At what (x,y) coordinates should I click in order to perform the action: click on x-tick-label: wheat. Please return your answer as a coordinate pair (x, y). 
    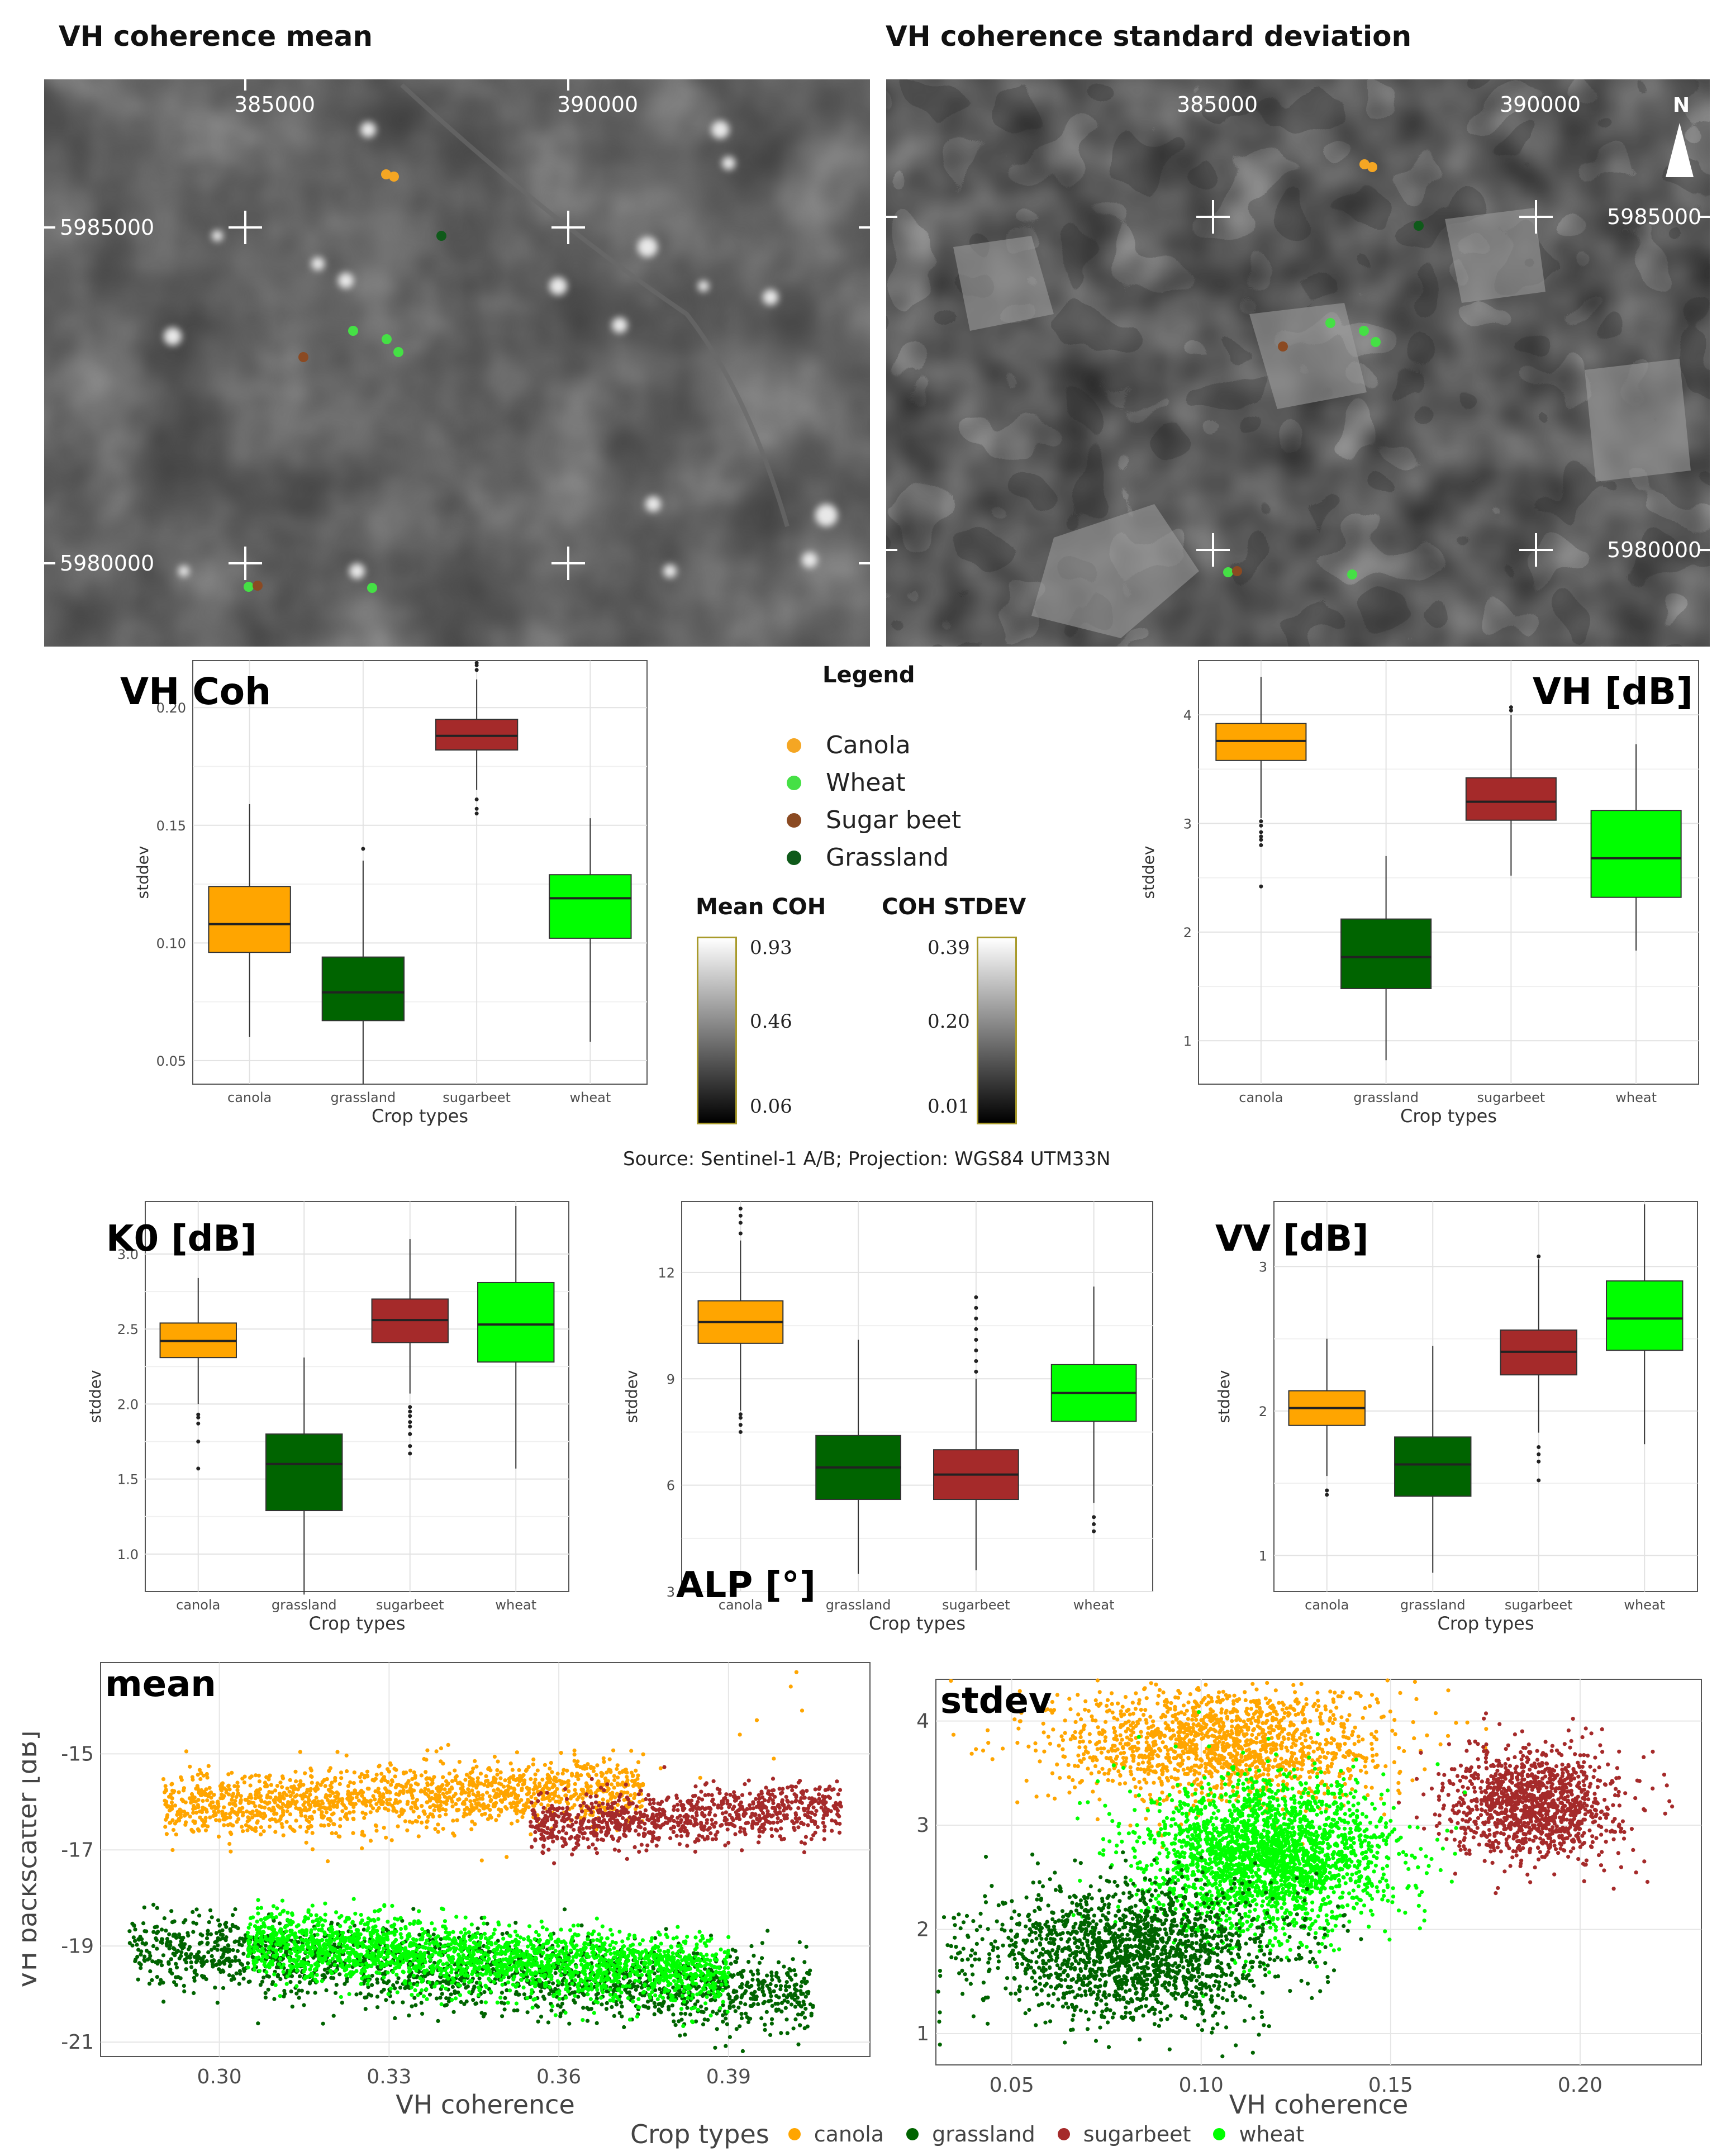
    Looking at the image, I should click on (515, 1605).